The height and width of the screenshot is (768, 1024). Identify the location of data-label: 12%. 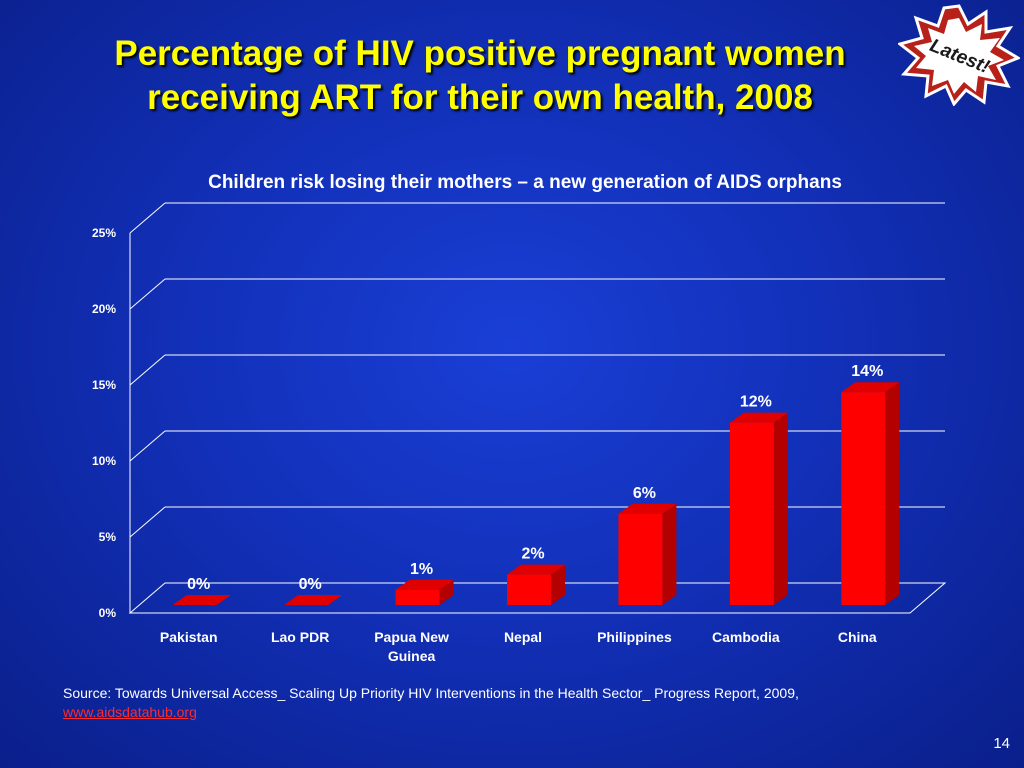
(756, 402).